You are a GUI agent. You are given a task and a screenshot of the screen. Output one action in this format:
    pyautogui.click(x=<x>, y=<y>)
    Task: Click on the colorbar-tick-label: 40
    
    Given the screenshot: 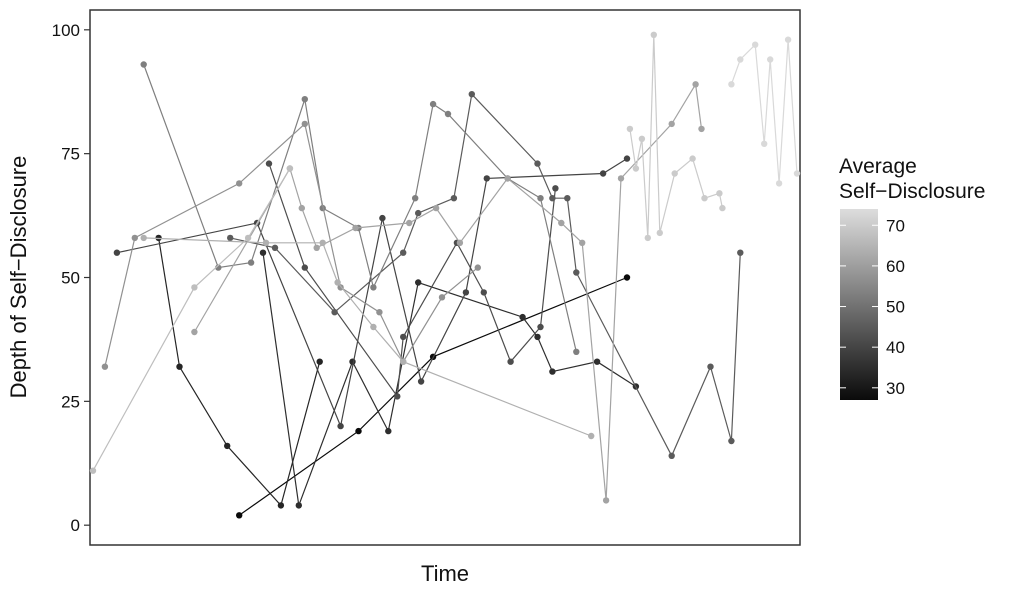 What is the action you would take?
    pyautogui.click(x=895, y=347)
    